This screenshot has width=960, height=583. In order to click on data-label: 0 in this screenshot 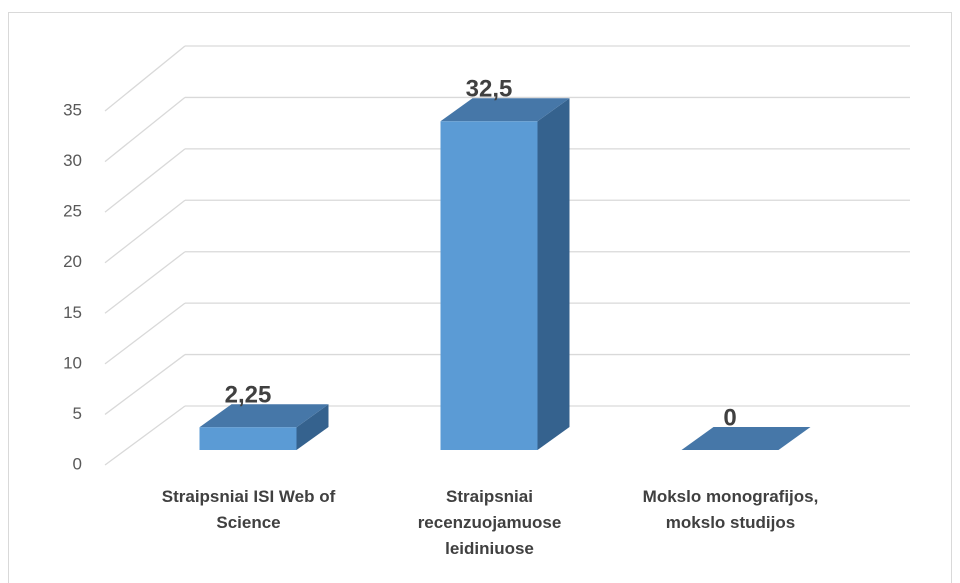, I will do `click(729, 417)`.